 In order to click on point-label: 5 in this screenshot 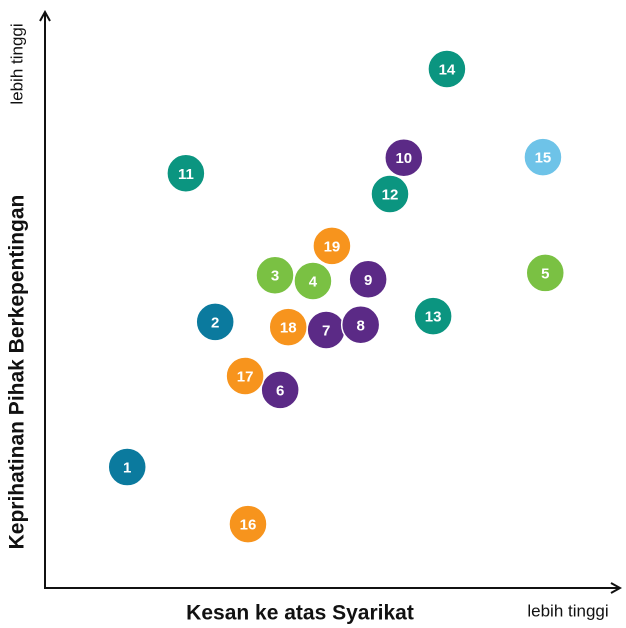, I will do `click(545, 273)`.